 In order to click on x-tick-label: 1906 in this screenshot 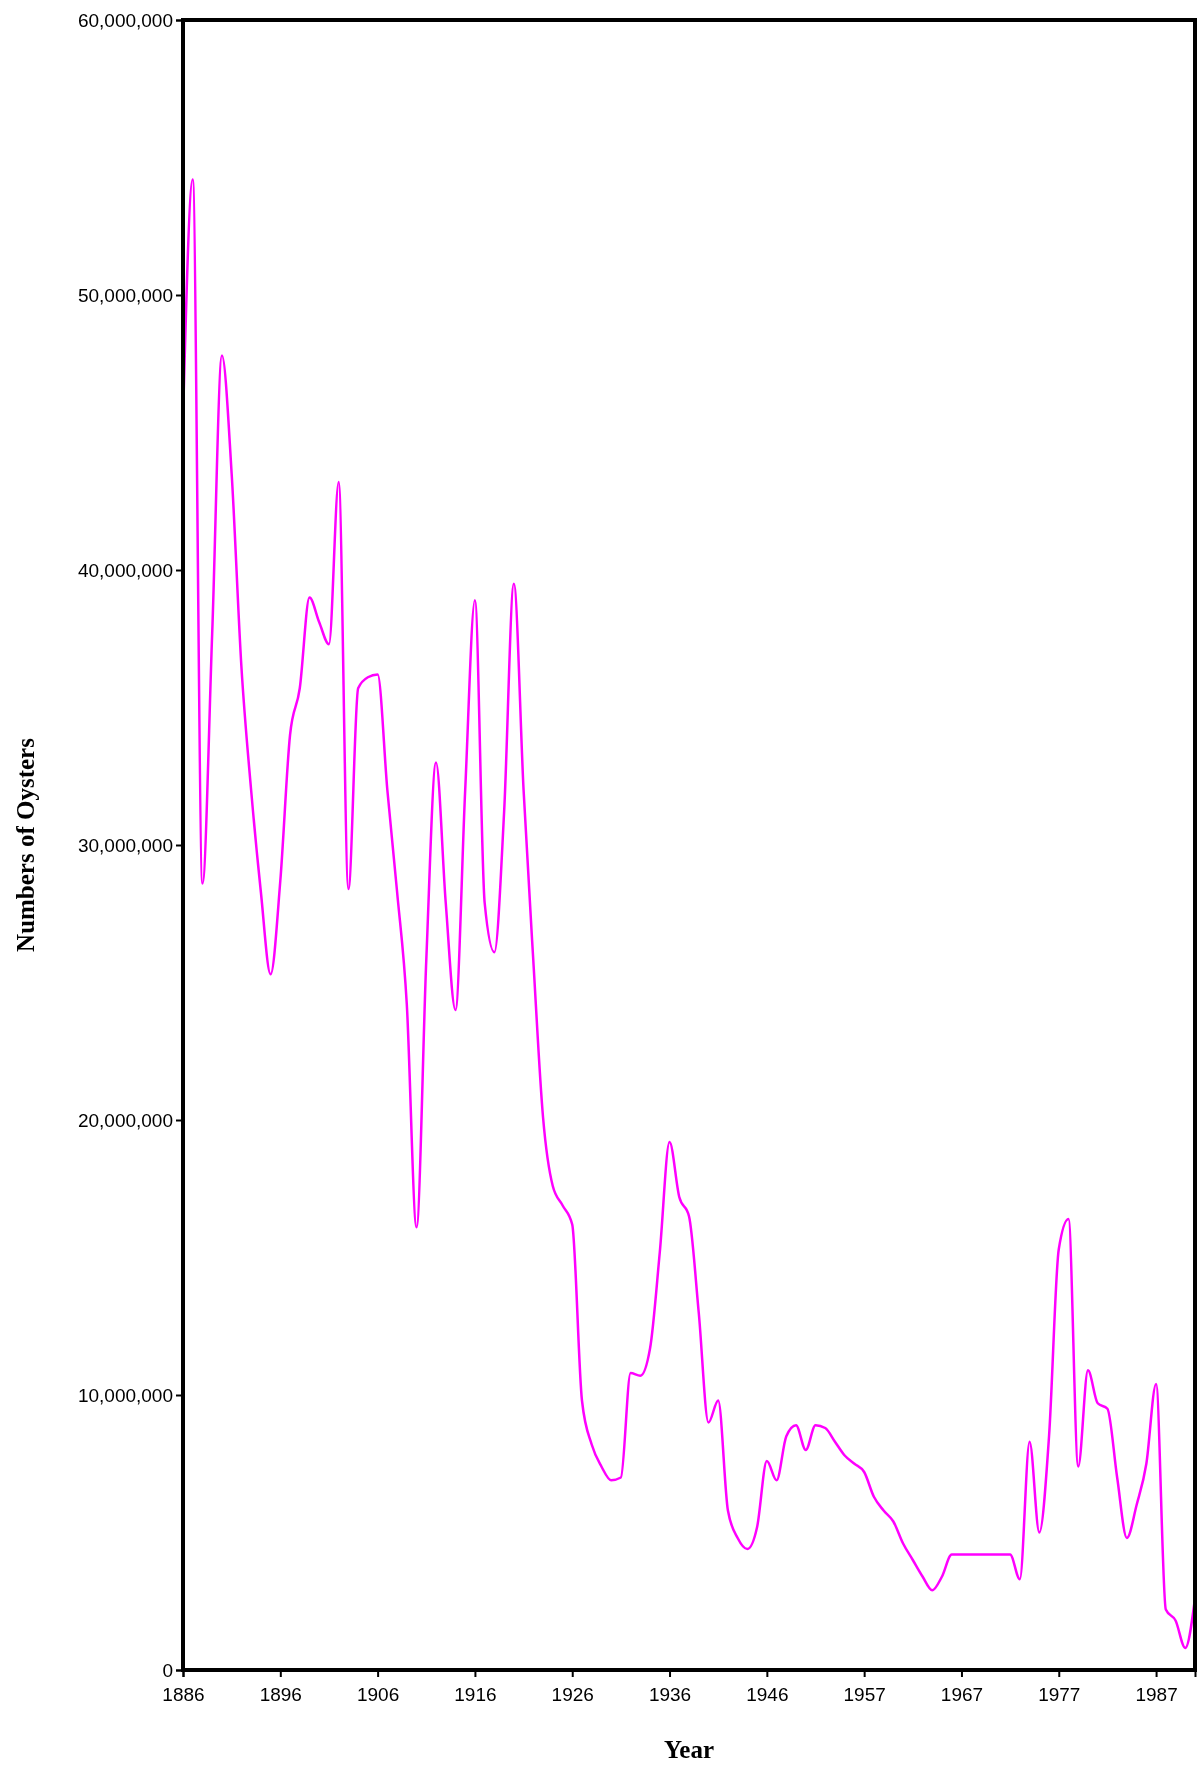, I will do `click(378, 1694)`.